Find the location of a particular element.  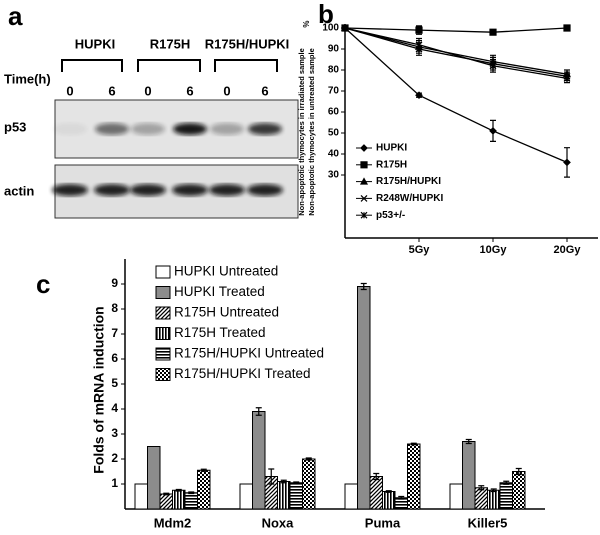

x-tick-label: 10Gy is located at coordinates (494, 250).